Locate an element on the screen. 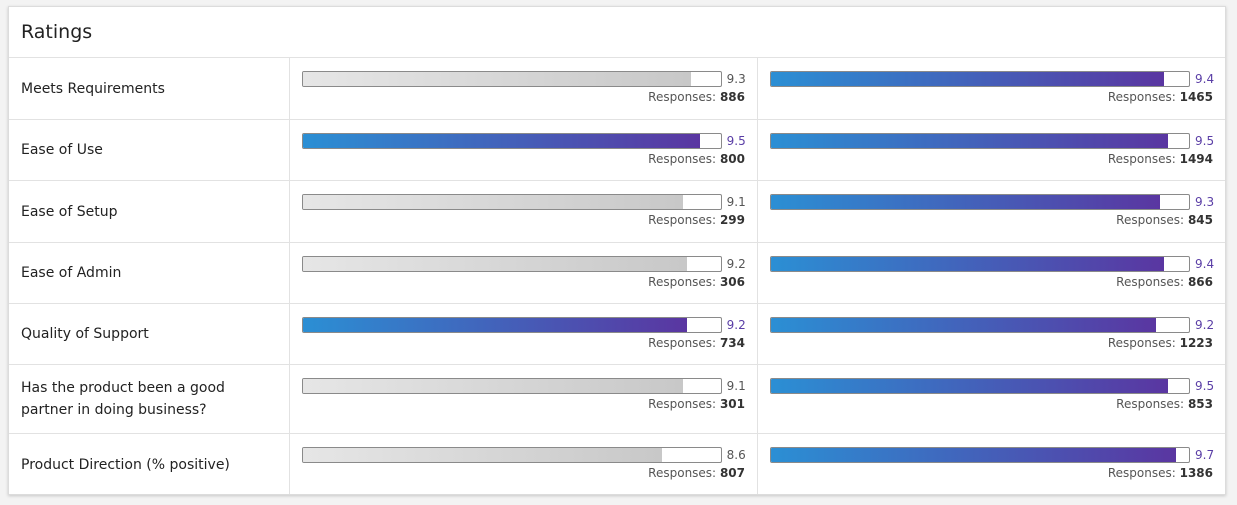  responses-count: Responses: 1386 is located at coordinates (991, 473).